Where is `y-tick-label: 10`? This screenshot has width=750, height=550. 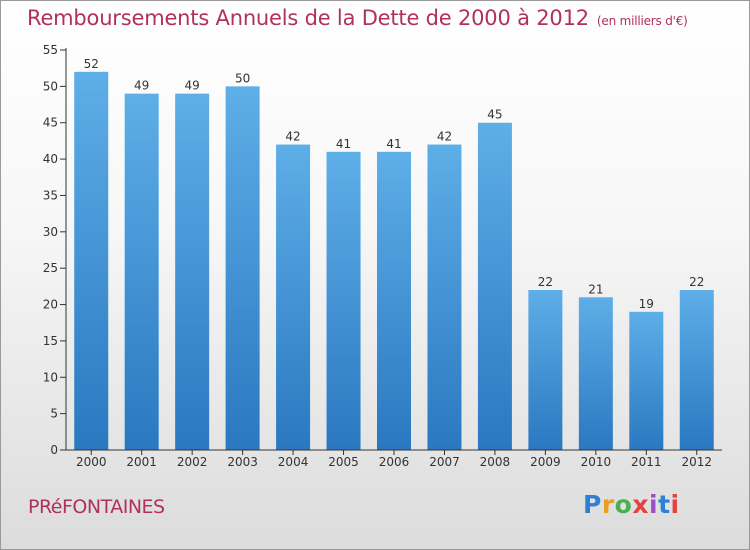
y-tick-label: 10 is located at coordinates (50, 377).